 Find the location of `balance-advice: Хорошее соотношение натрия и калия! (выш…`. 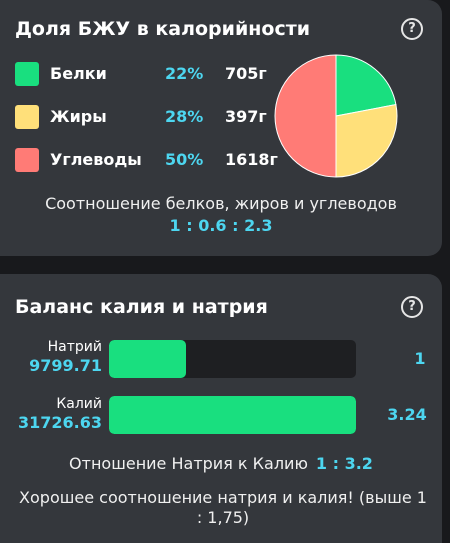

balance-advice: Хорошее соотношение натрия и калия! (выш… is located at coordinates (223, 507).